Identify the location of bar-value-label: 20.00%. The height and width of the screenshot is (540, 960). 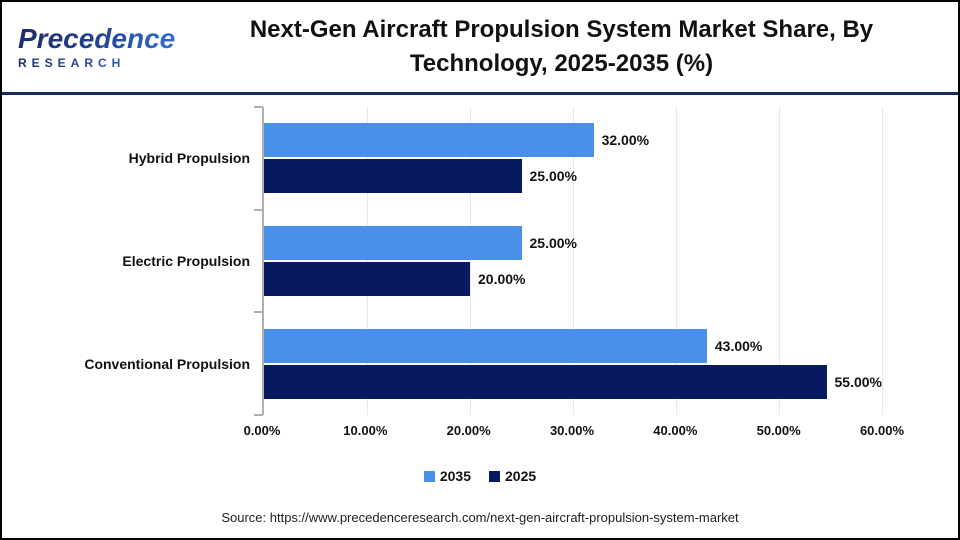
(502, 278).